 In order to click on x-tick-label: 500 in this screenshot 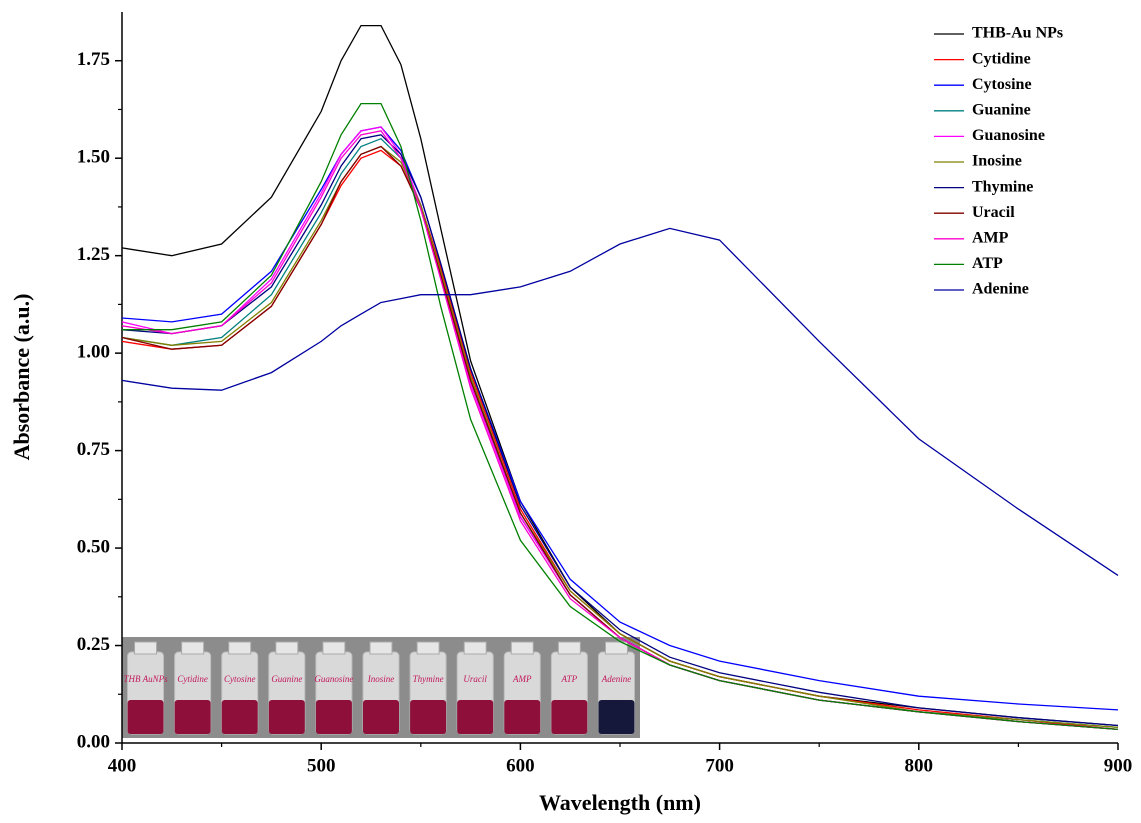, I will do `click(321, 765)`.